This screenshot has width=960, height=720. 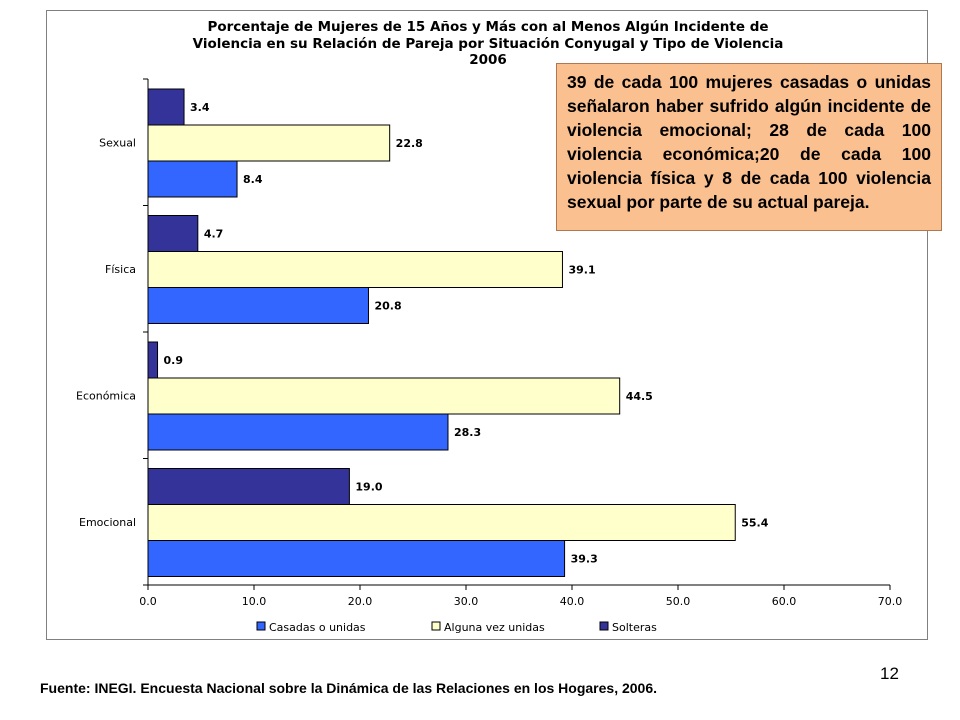 I want to click on x-tick-label: 50.0, so click(x=678, y=601).